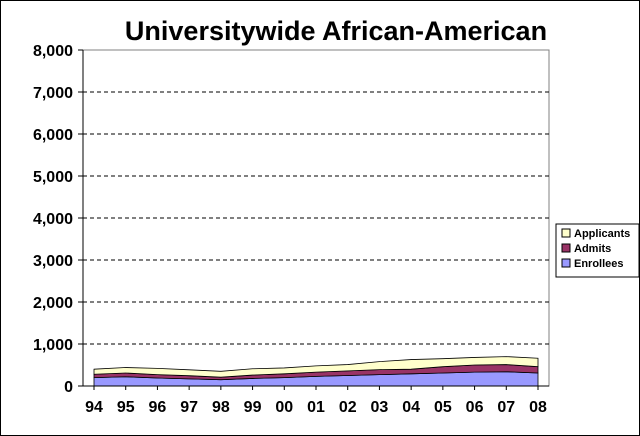 The height and width of the screenshot is (436, 640). Describe the element at coordinates (53, 135) in the screenshot. I see `y-tick-label: 6,000` at that location.